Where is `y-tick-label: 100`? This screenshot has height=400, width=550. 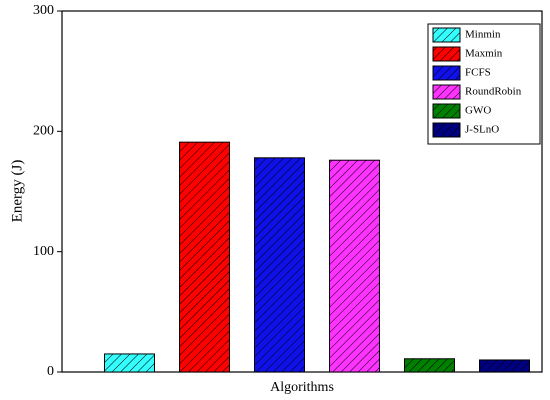 y-tick-label: 100 is located at coordinates (43, 251).